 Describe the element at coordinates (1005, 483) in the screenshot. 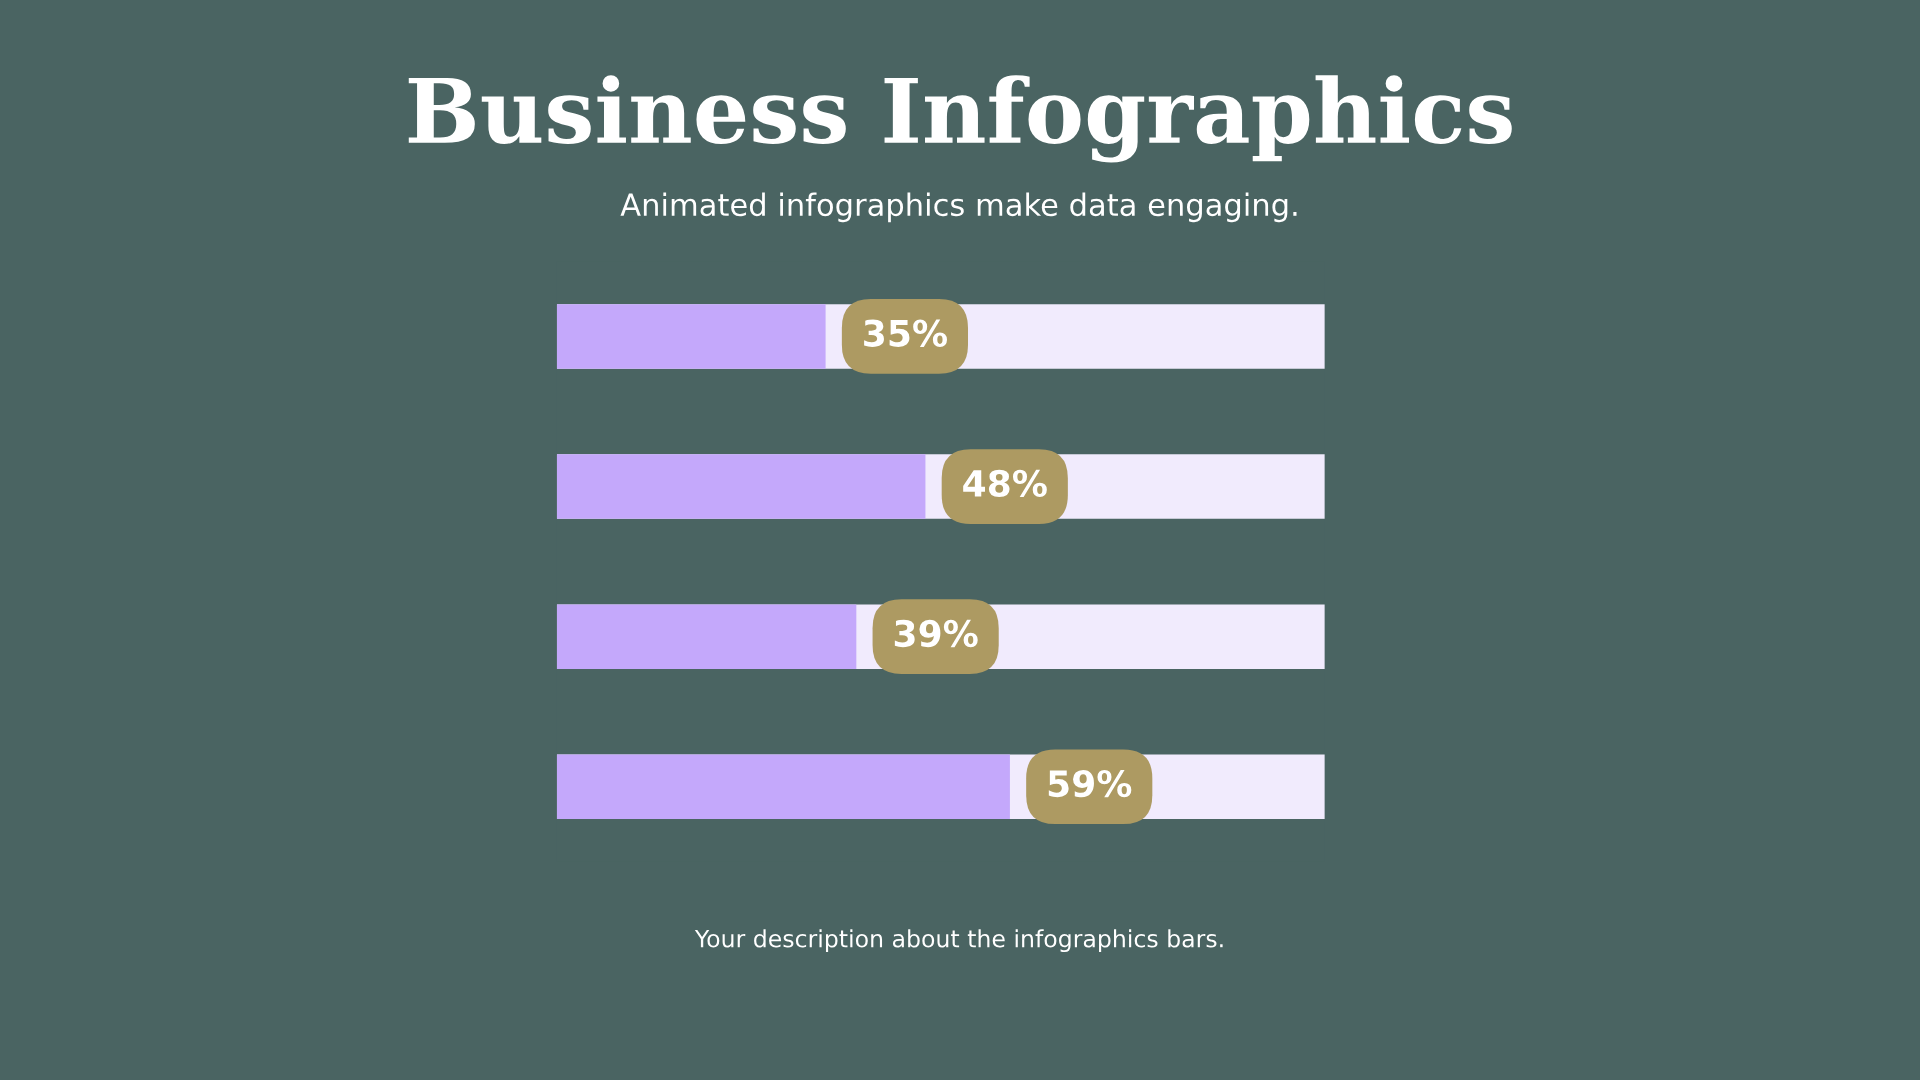

I see `data-label: 48%` at that location.